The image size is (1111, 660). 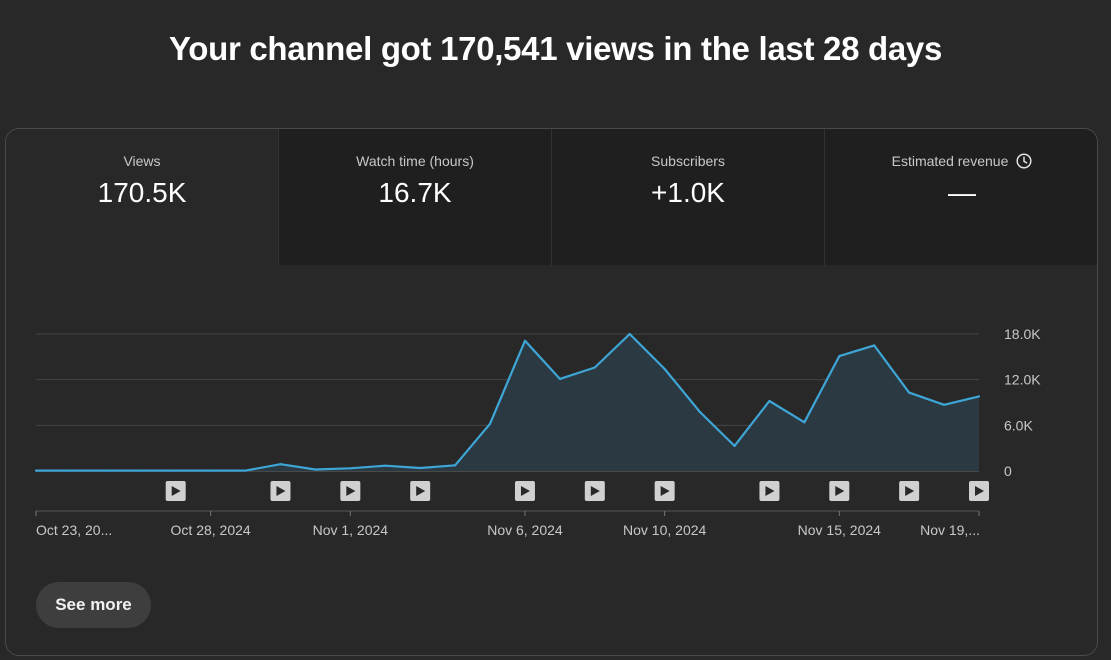 I want to click on tab-revenue-label-row: Estimated revenue, so click(x=961, y=162).